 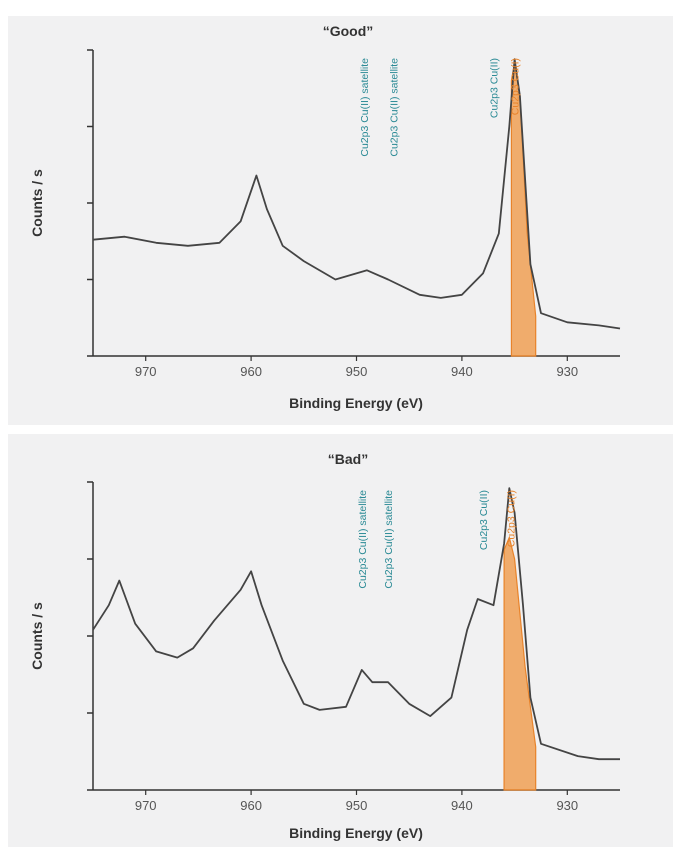 I want to click on cu1-component-area, so click(x=520, y=663).